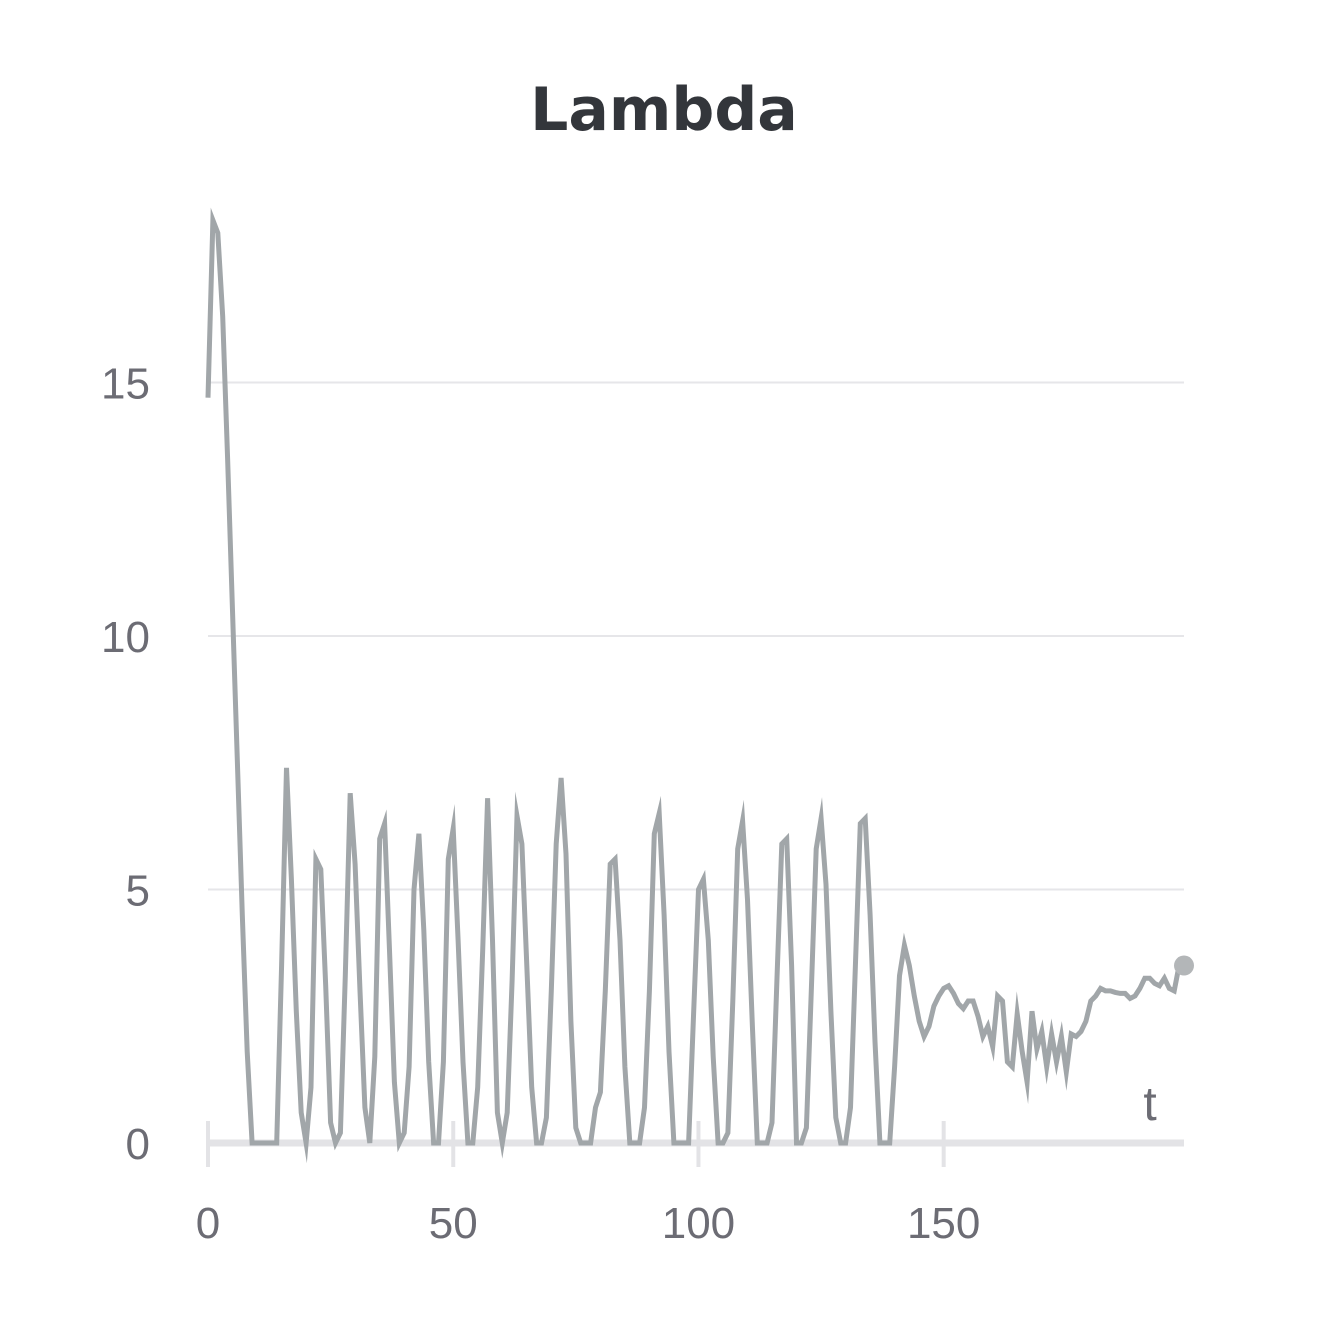 The width and height of the screenshot is (1328, 1328). I want to click on y-tick-label: 10, so click(125, 637).